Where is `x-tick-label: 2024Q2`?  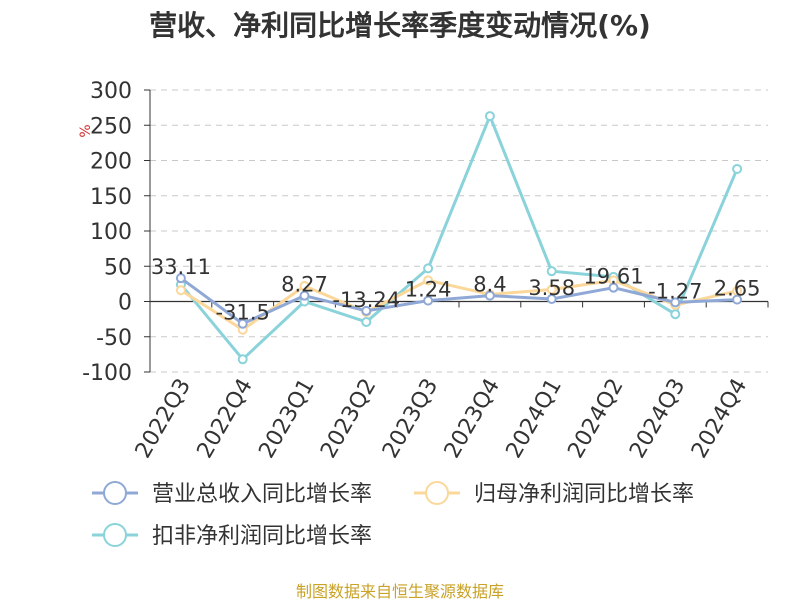 x-tick-label: 2024Q2 is located at coordinates (595, 419).